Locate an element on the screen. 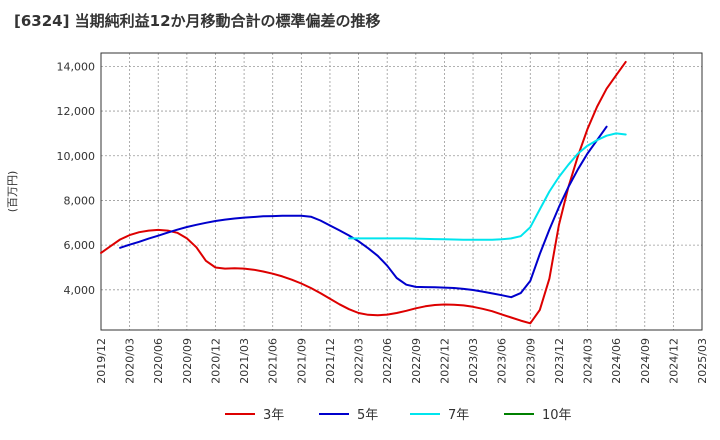 This screenshot has width=720, height=440. x-tick-label: 2023/06 is located at coordinates (502, 361).